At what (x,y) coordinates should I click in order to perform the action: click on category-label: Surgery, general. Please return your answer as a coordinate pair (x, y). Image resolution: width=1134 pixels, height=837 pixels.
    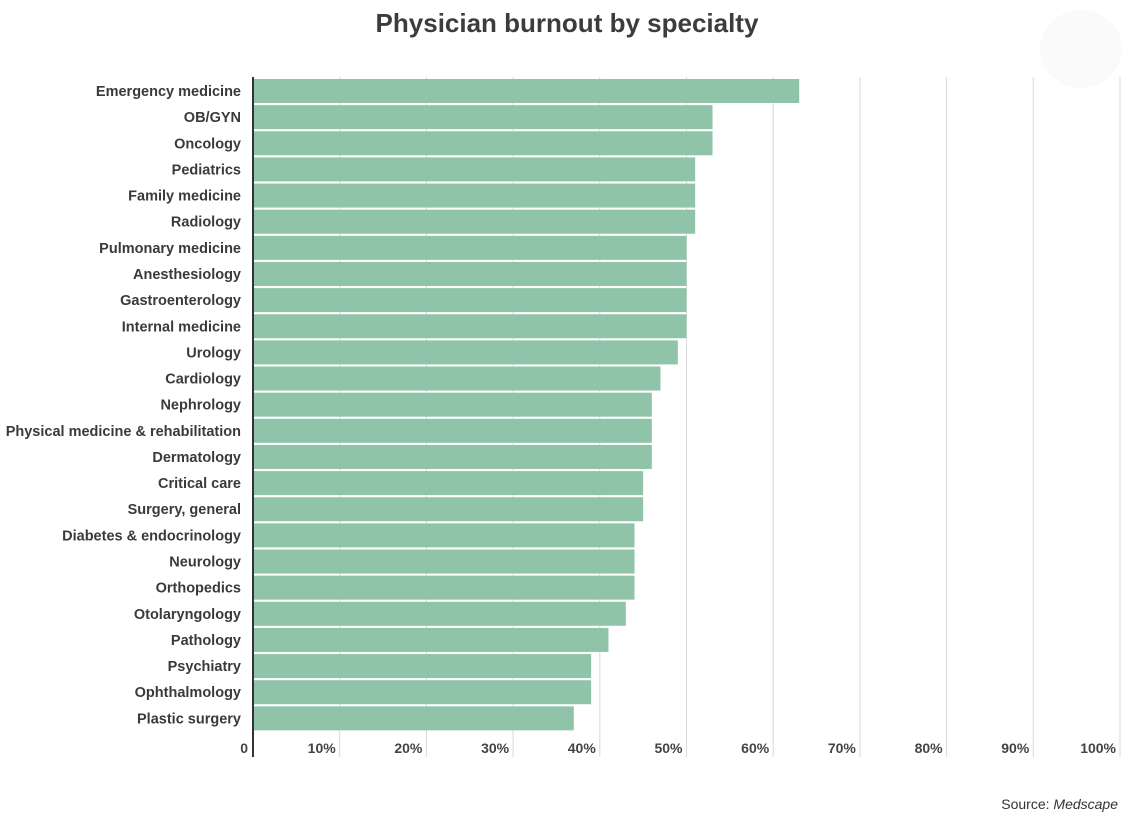
    Looking at the image, I should click on (184, 510).